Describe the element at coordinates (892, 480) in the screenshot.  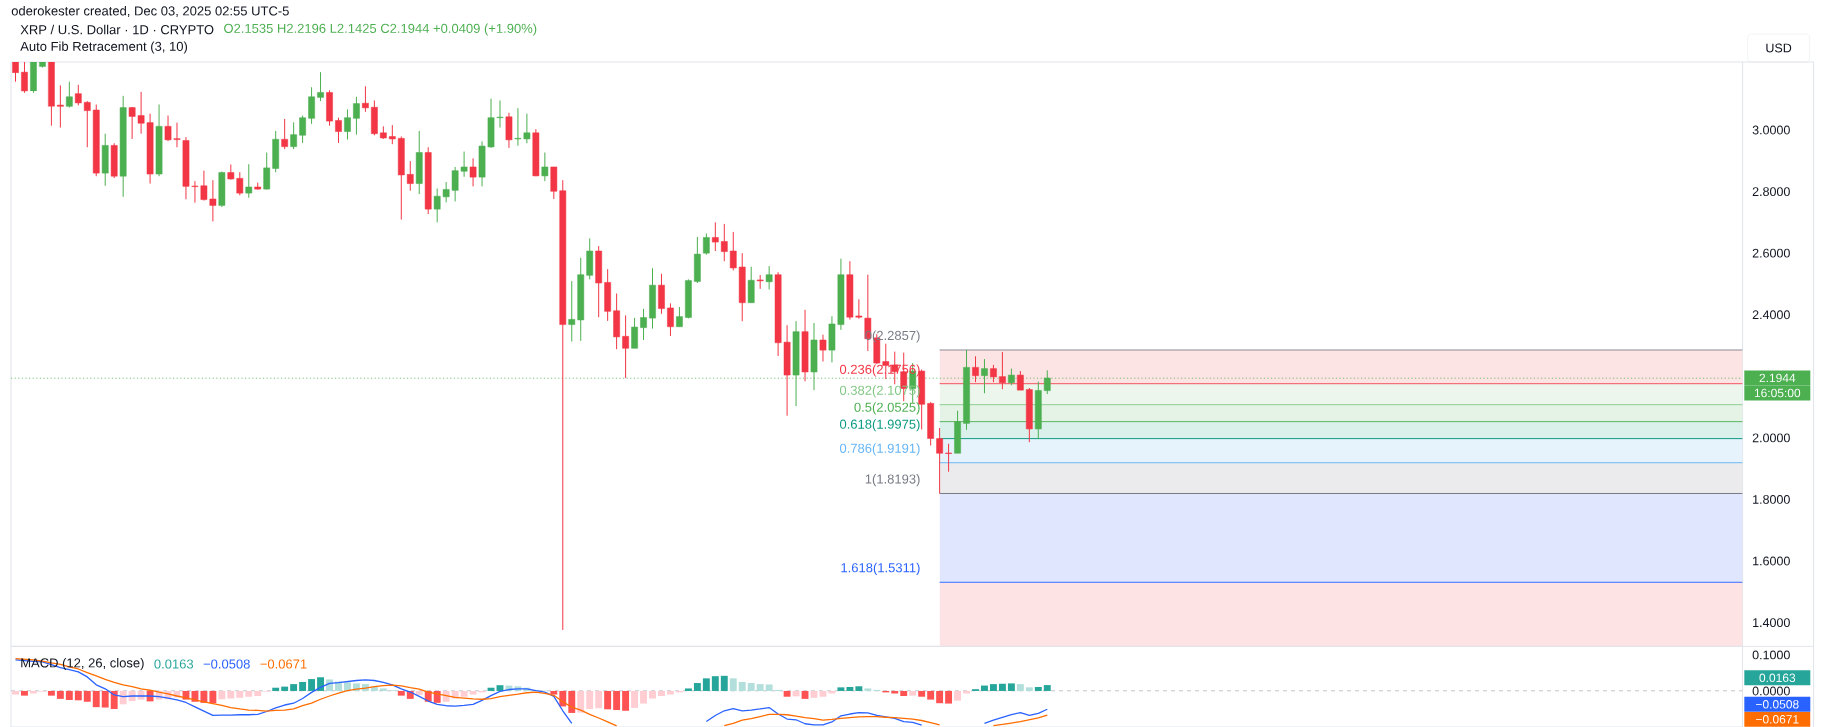
I see `ref-line-label: 1(1.8193)` at that location.